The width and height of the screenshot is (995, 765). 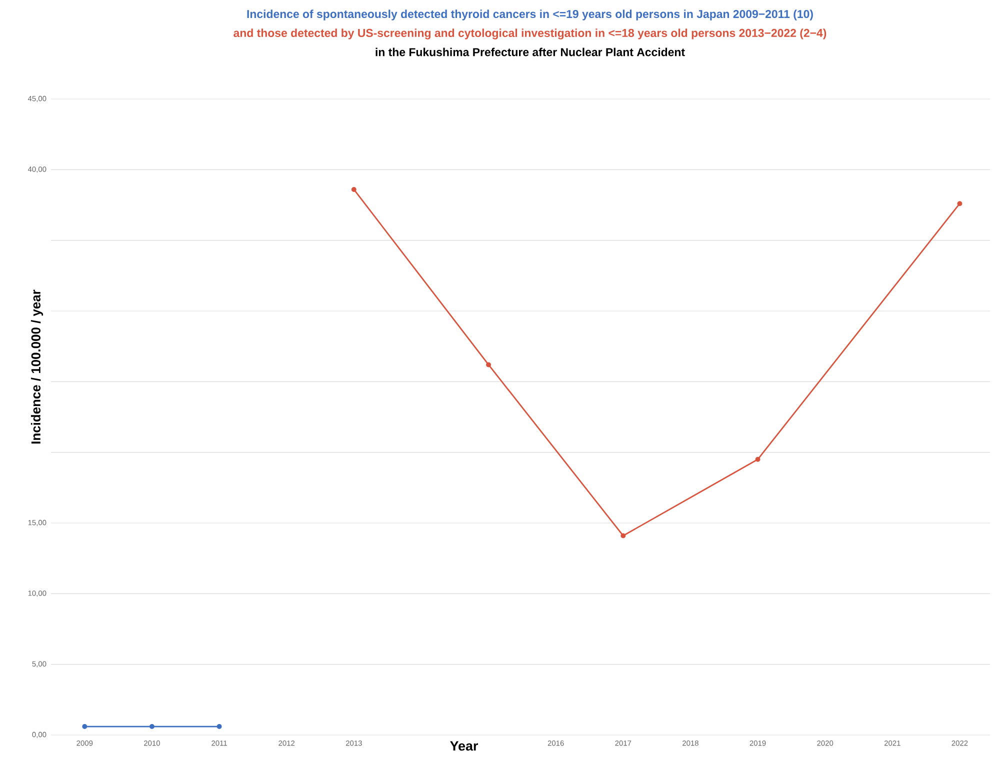 What do you see at coordinates (530, 34) in the screenshot?
I see `chart-subtitle: and those detected by US-screening and cytological investigation in <=18 years old persons 2013−2022 (2−4)` at bounding box center [530, 34].